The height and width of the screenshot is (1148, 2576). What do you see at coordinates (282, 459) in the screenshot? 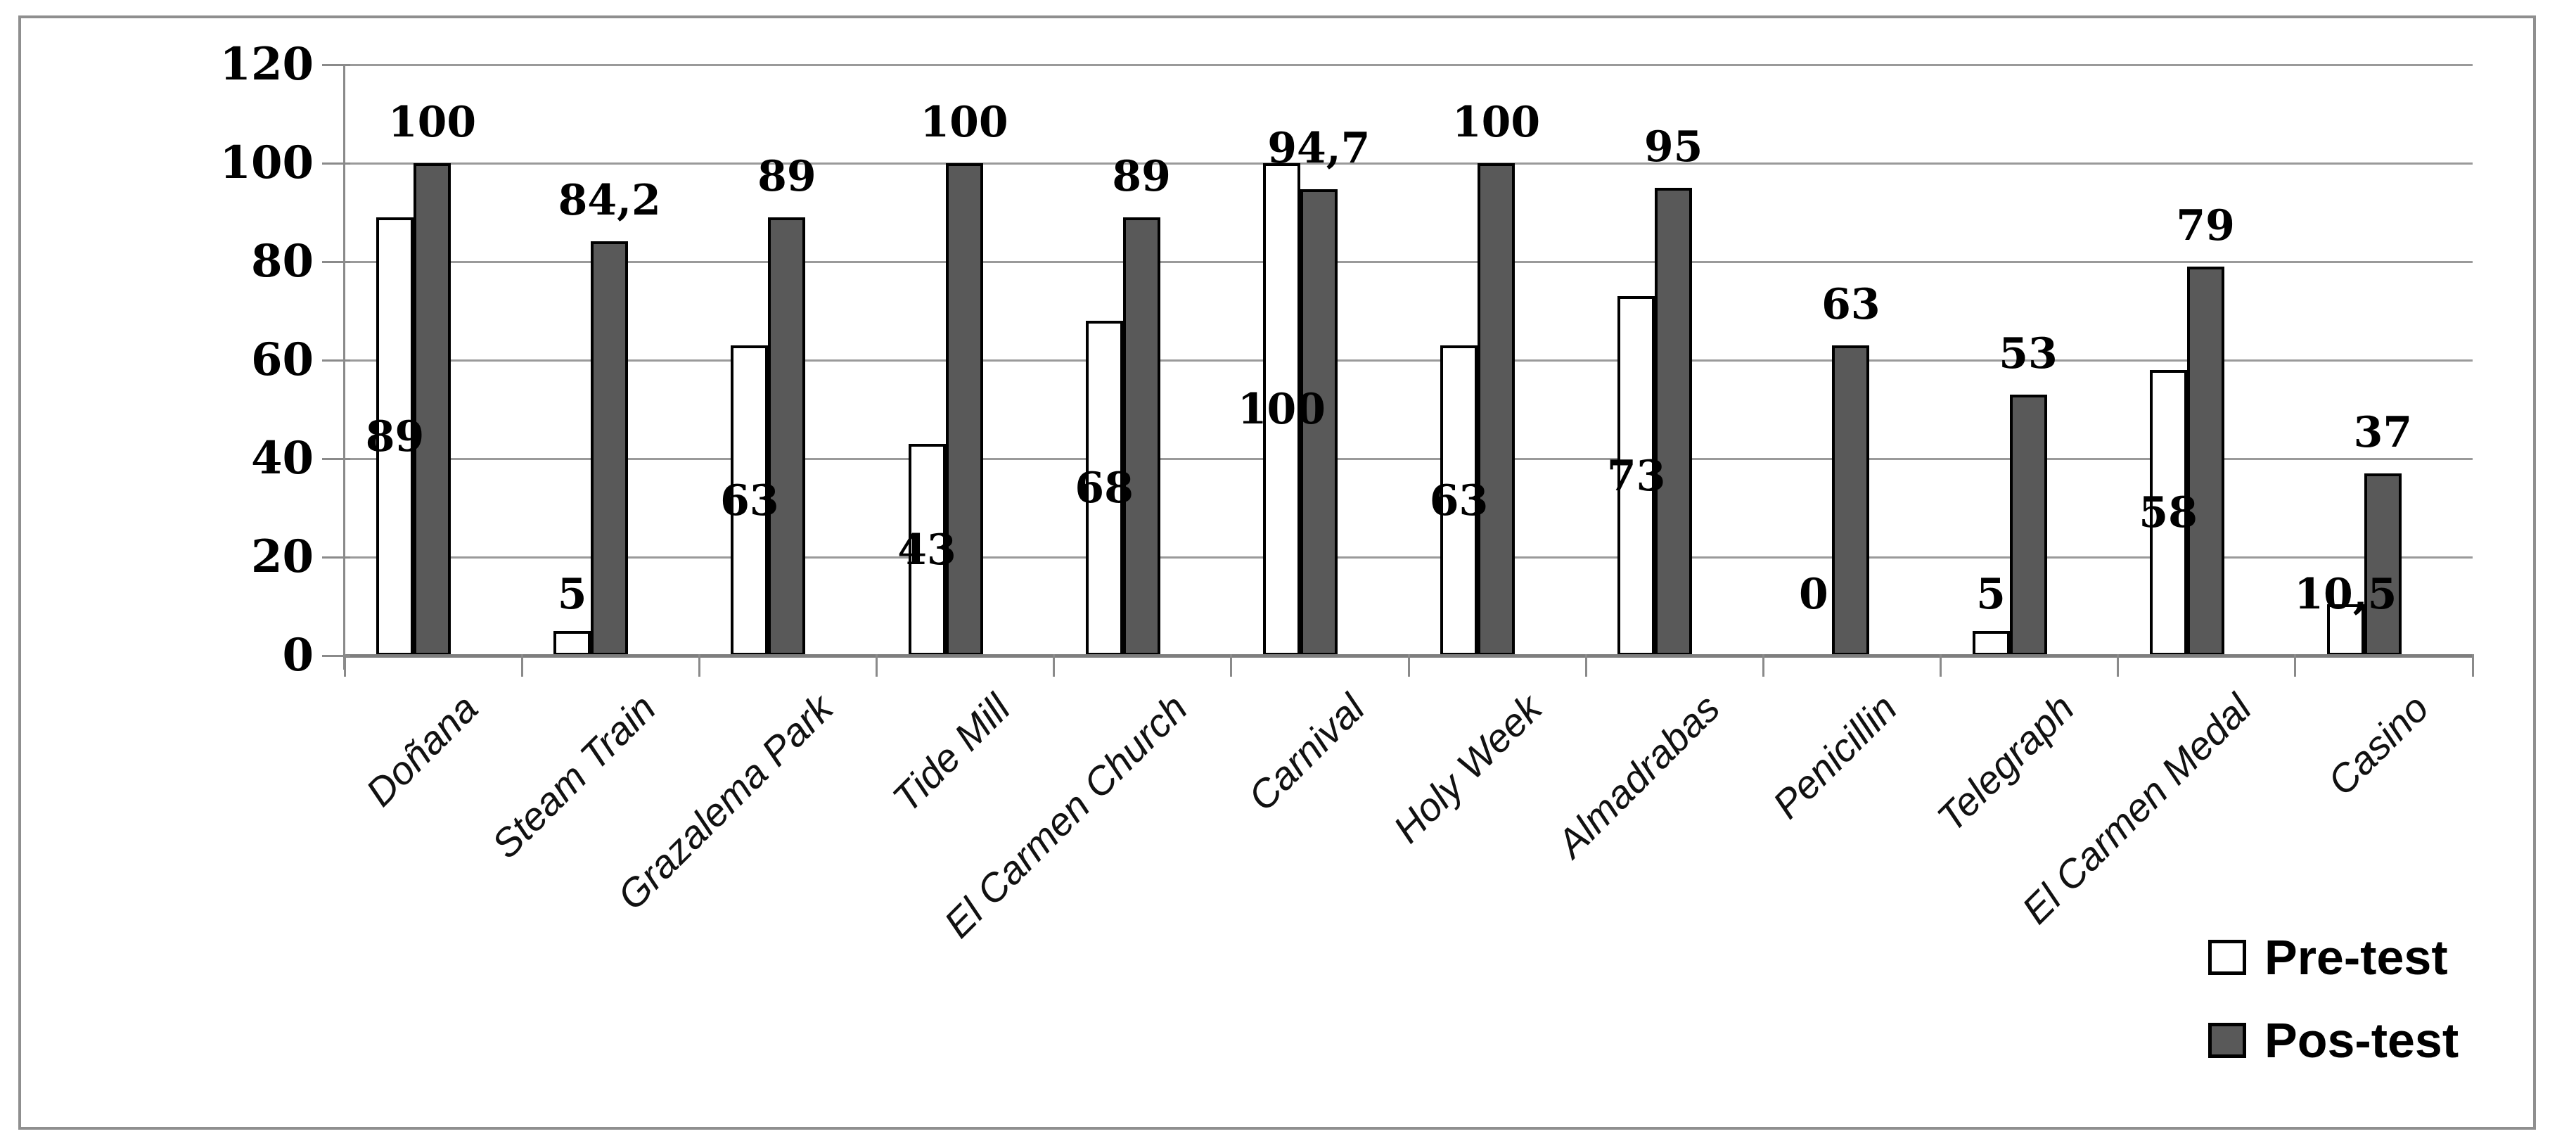
I see `y-axis-label-40: 40` at bounding box center [282, 459].